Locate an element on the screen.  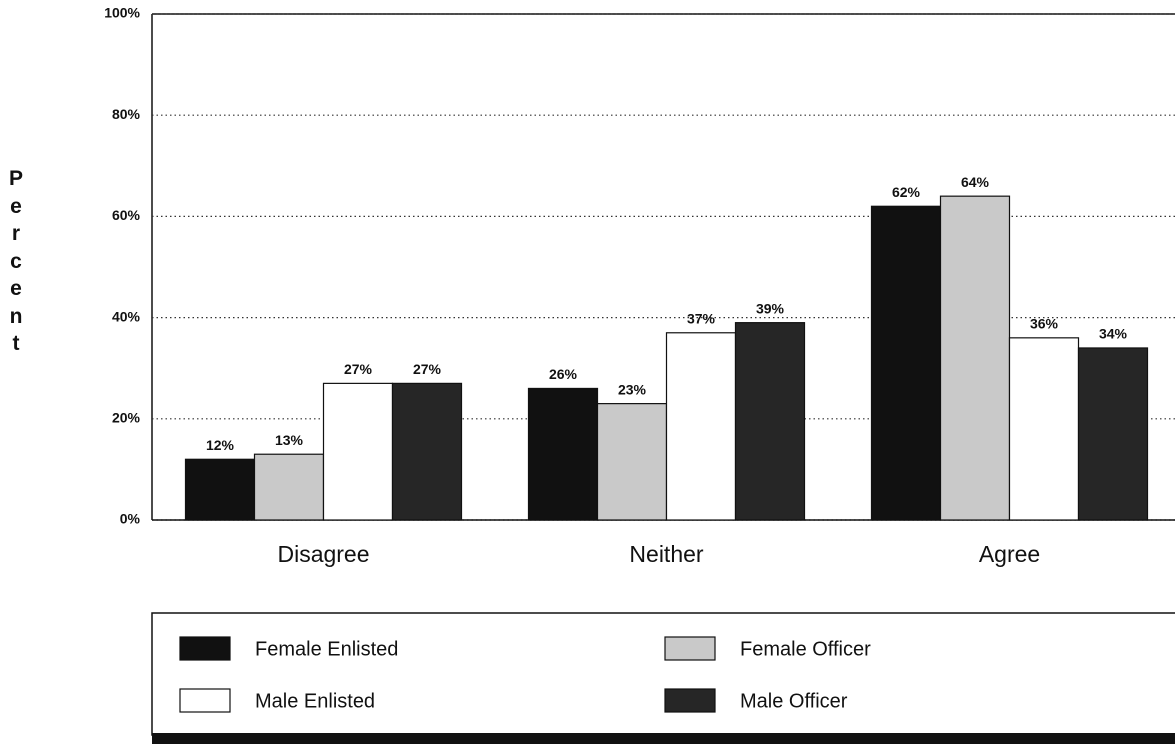
value-label: 64% is located at coordinates (975, 182).